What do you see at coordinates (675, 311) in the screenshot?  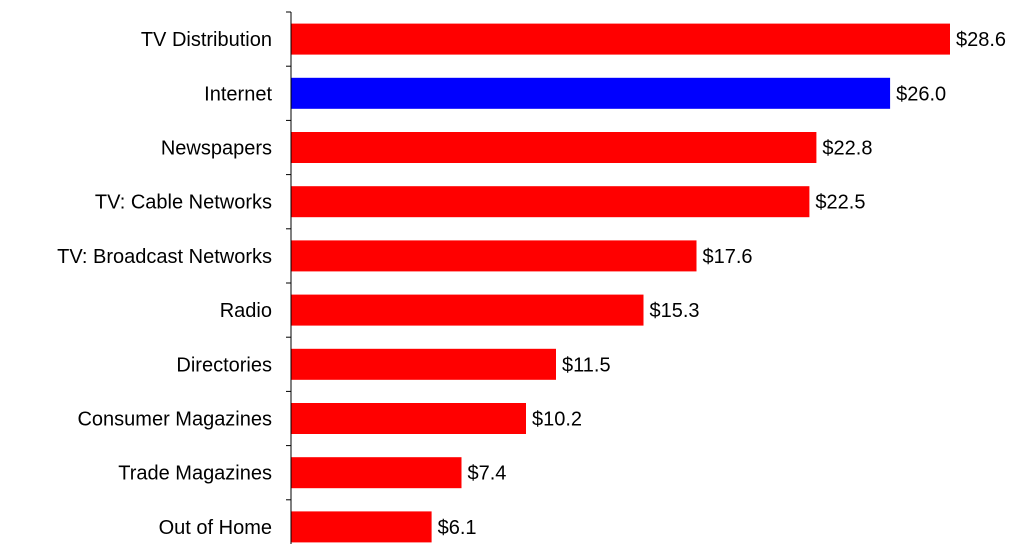 I see `value-label-radio: $15.3` at bounding box center [675, 311].